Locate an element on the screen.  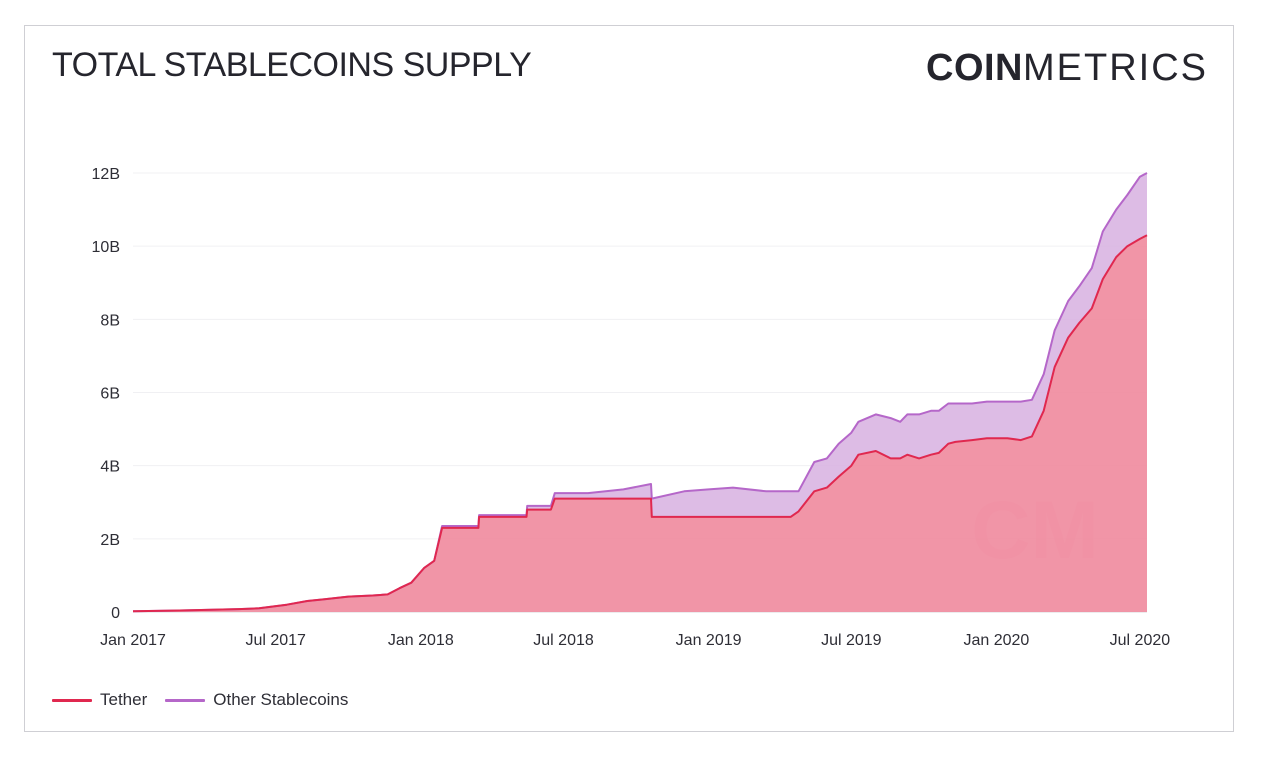
x-tick-label: Jan 2017 is located at coordinates (133, 640).